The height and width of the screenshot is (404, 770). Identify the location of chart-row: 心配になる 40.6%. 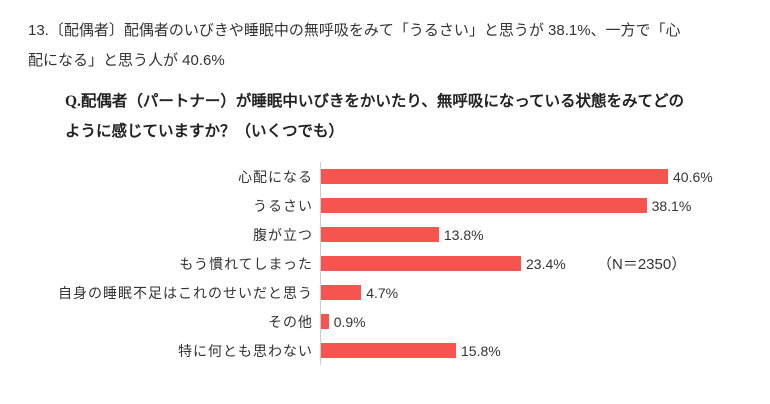
(385, 176).